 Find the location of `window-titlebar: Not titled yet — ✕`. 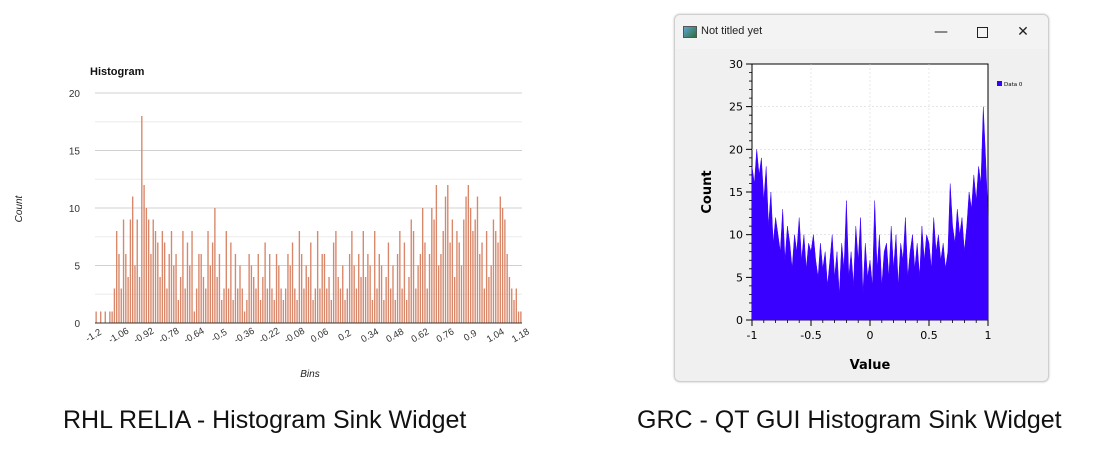

window-titlebar: Not titled yet — ✕ is located at coordinates (861, 32).